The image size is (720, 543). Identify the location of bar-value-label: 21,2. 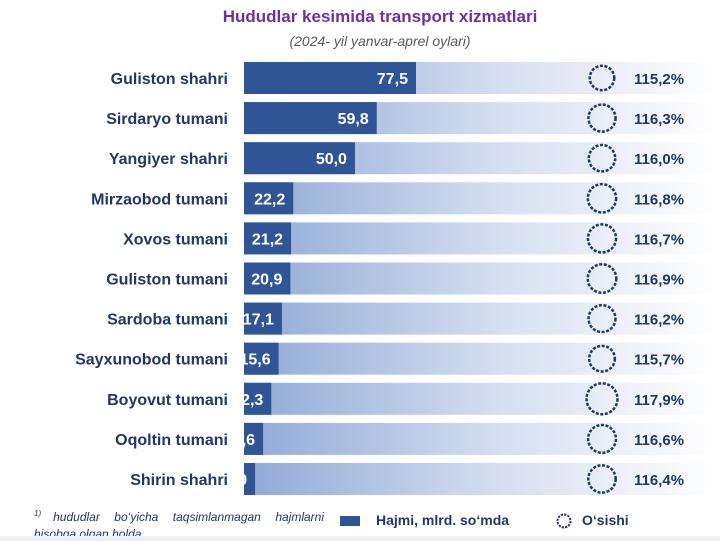
(267, 239).